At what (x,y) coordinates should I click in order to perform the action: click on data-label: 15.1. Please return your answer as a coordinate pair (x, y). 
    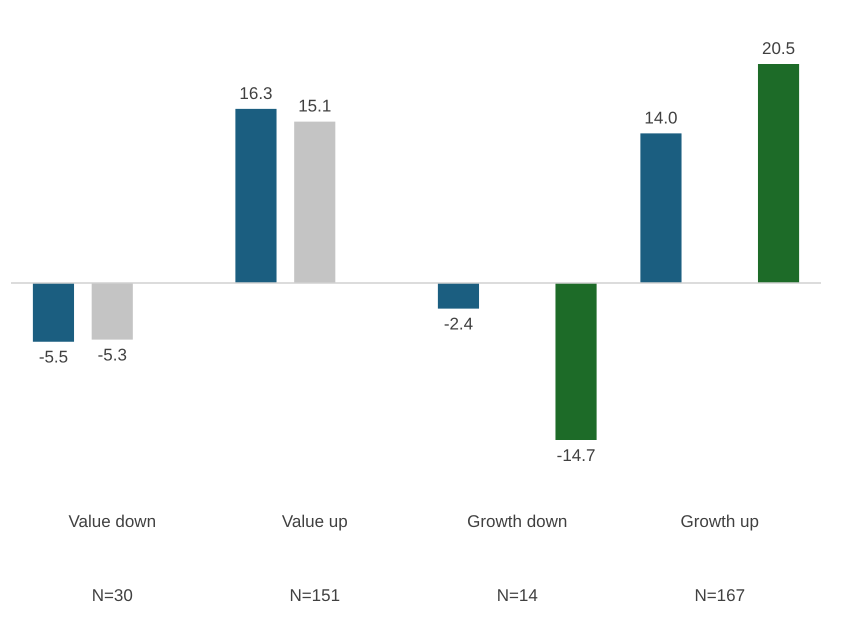
    Looking at the image, I should click on (315, 106).